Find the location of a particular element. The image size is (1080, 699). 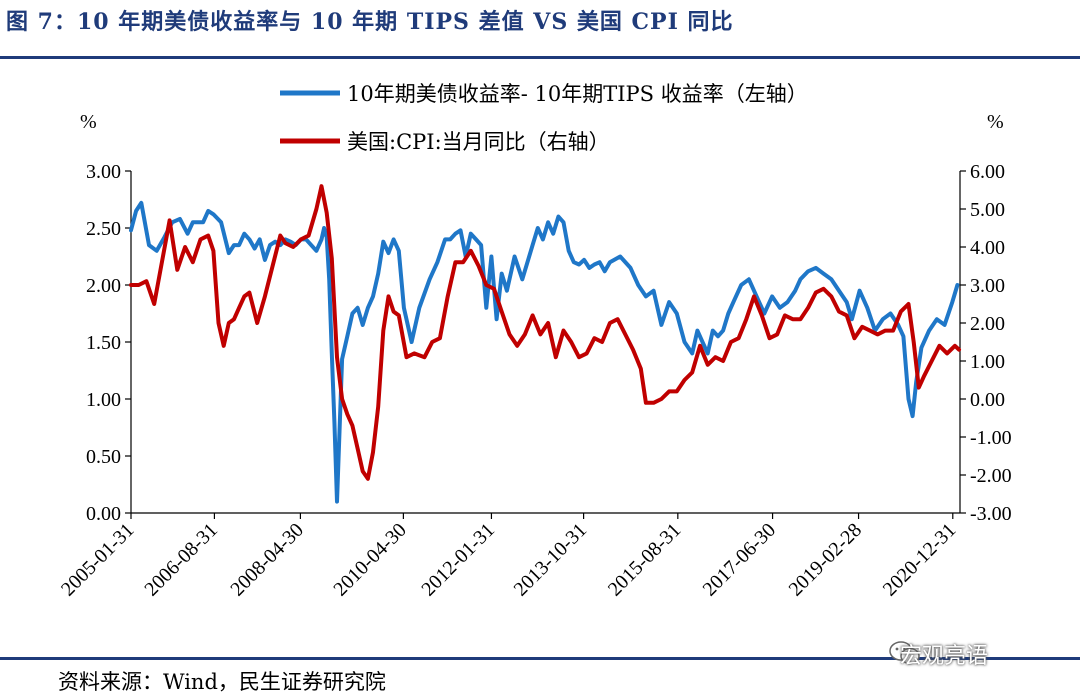

x-tick-label: 2017-06-30 is located at coordinates (740, 560).